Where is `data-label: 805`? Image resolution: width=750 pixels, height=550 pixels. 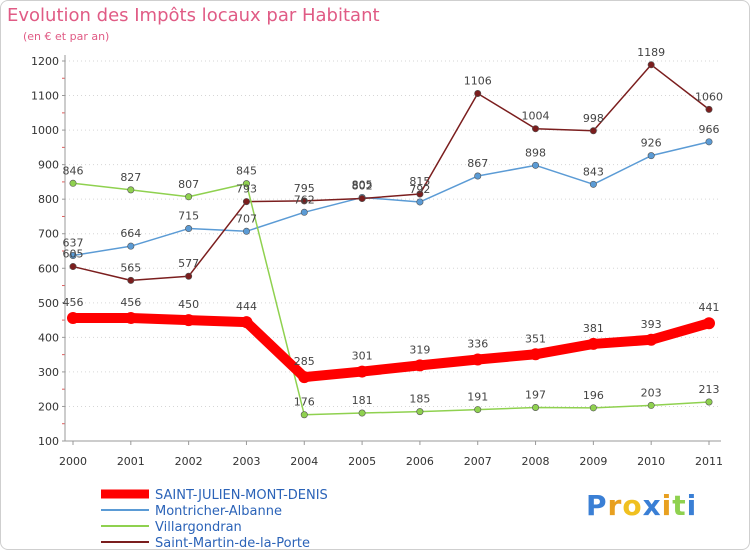
data-label: 805 is located at coordinates (362, 184).